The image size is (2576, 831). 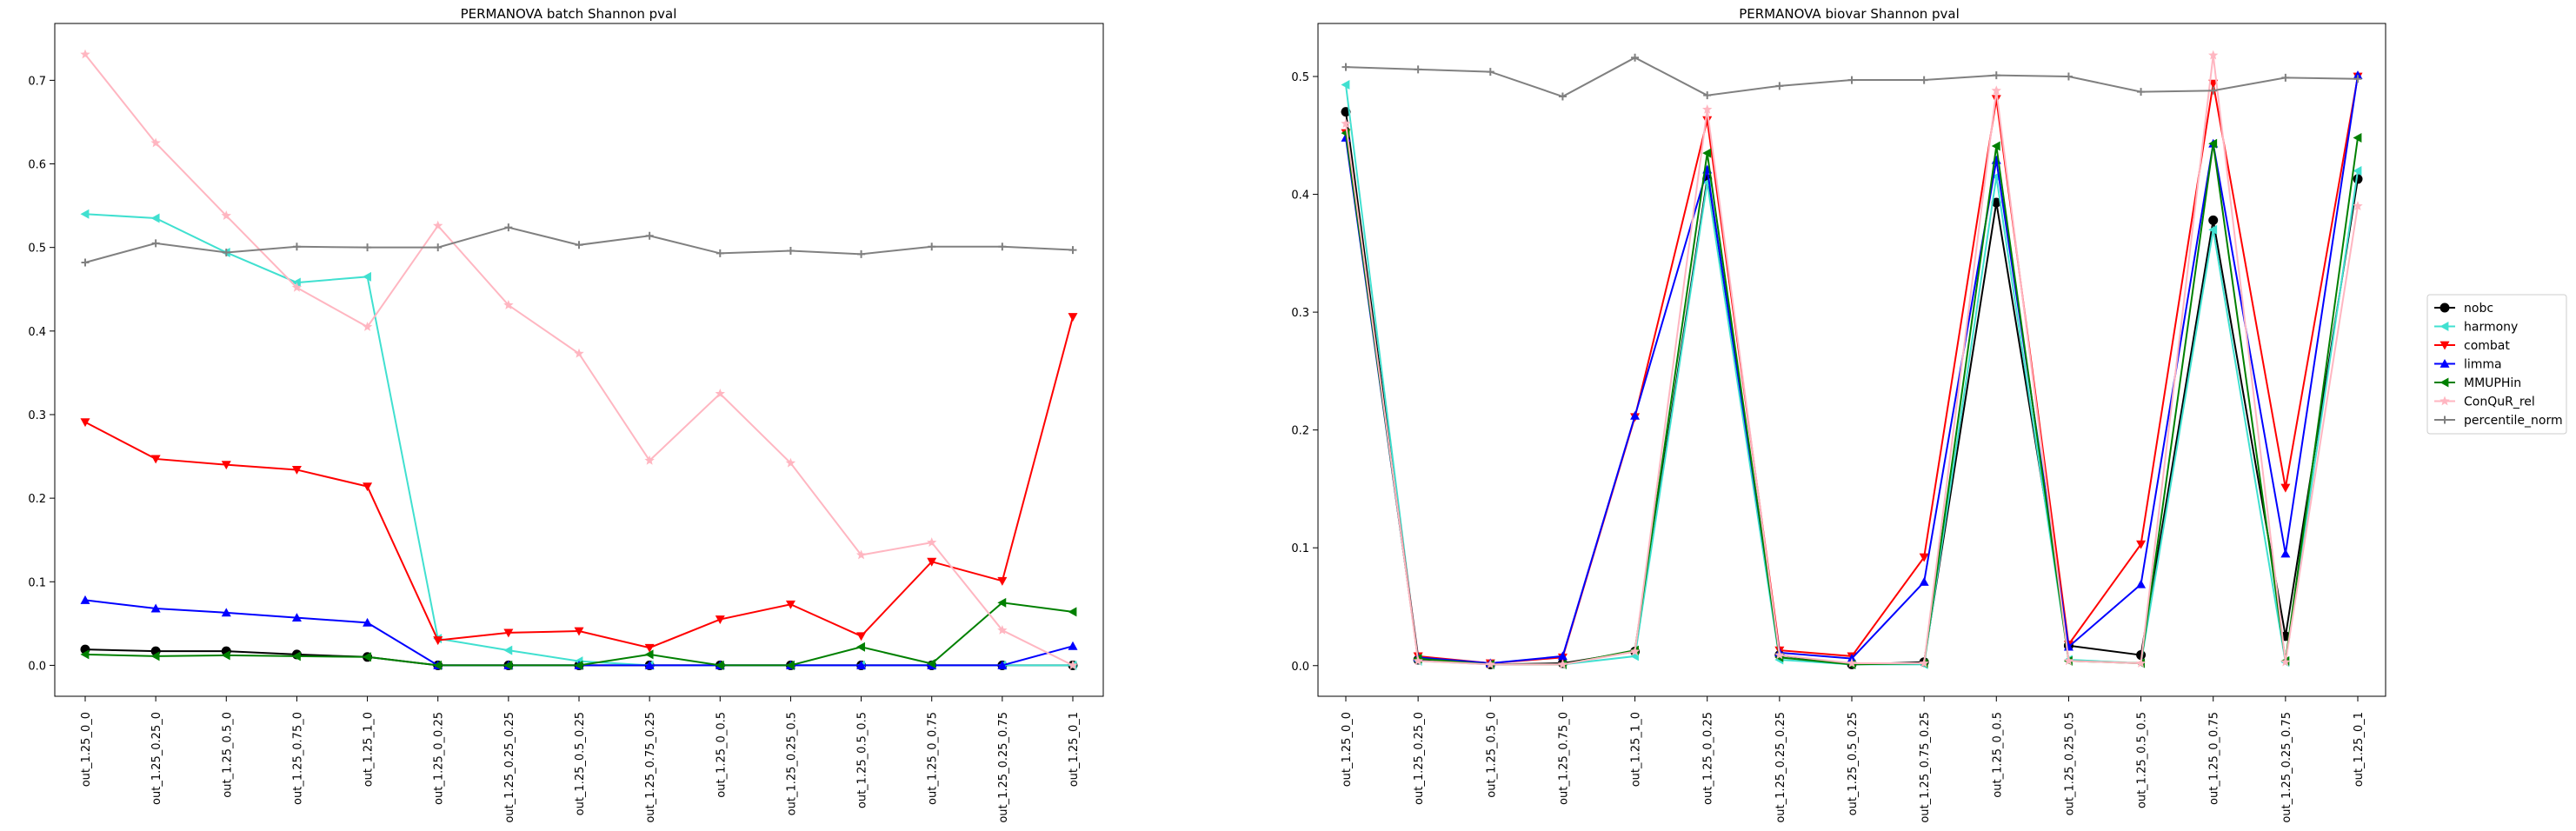 What do you see at coordinates (1003, 767) in the screenshot?
I see `x-tick-label: out_1.25_0.25_0.75` at bounding box center [1003, 767].